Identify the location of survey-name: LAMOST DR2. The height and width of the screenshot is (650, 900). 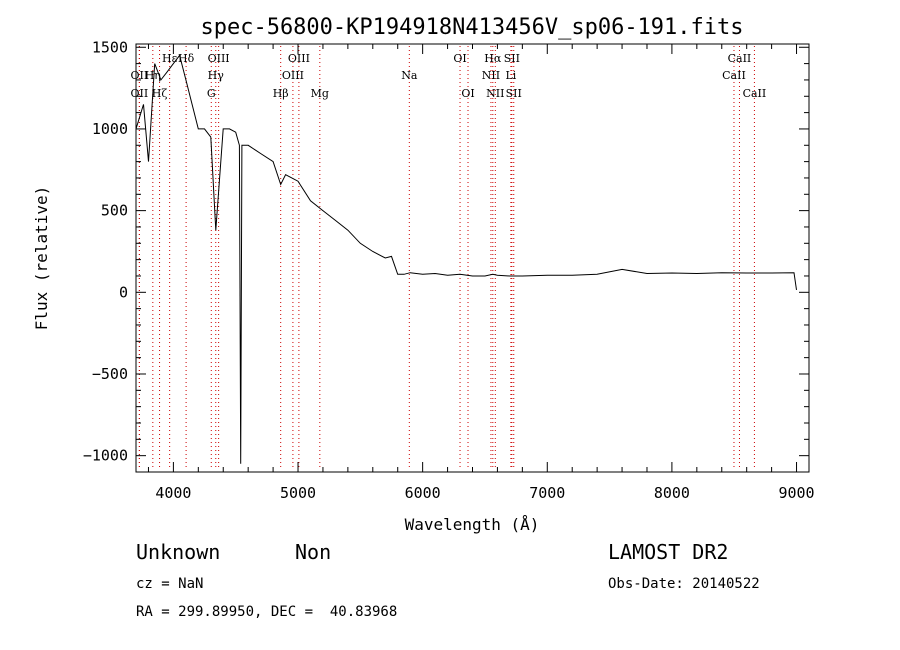
(668, 552).